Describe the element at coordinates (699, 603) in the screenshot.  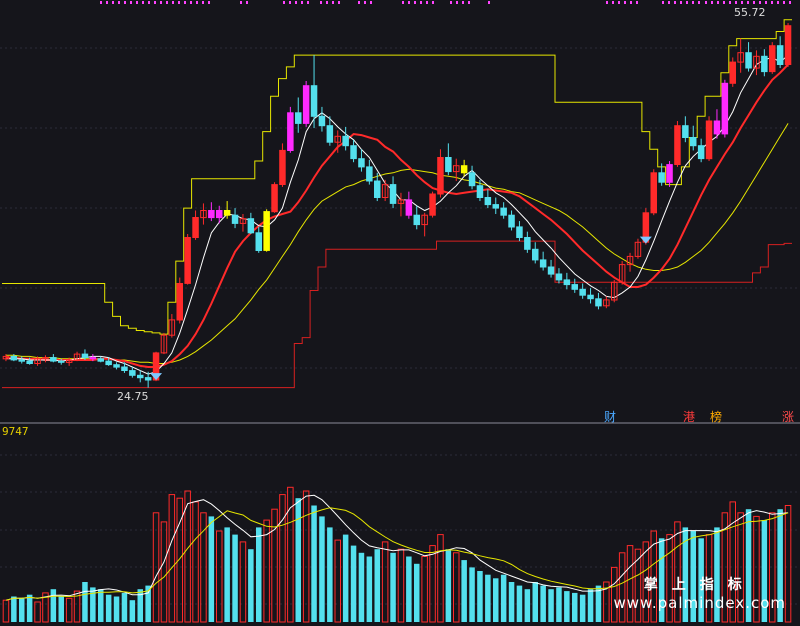
I see `watermark-url: www.palmindex.com` at that location.